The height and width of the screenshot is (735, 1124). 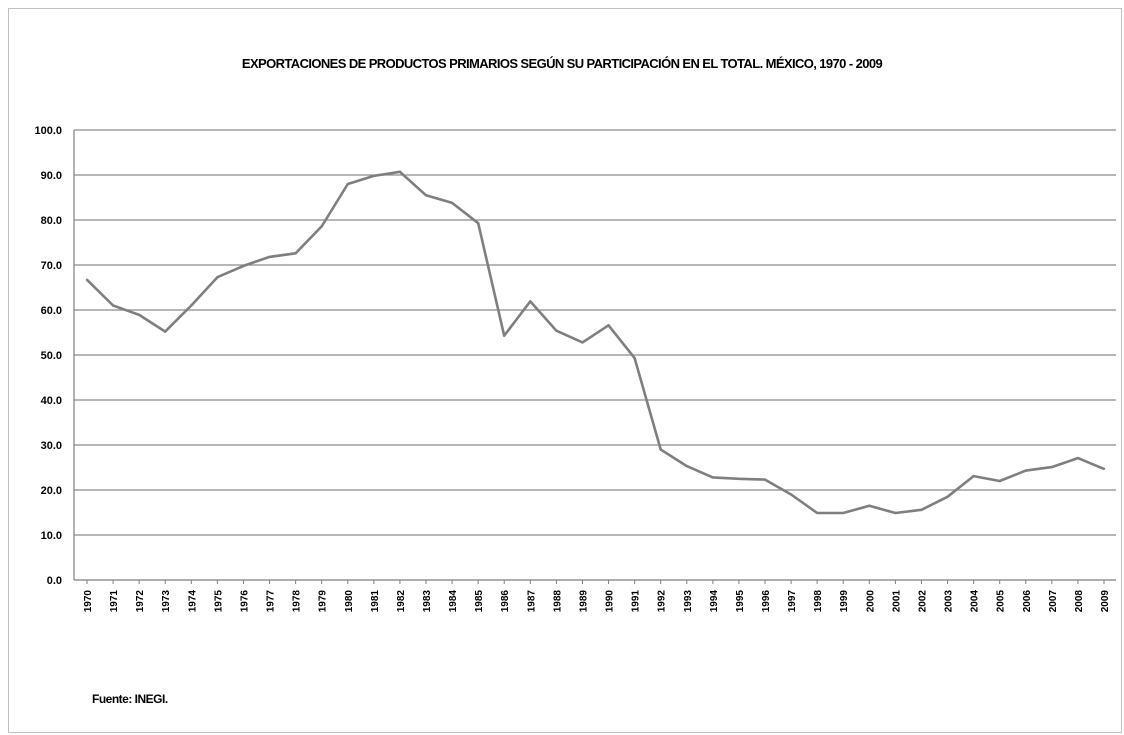 I want to click on x-tick-label: 1983, so click(x=427, y=601).